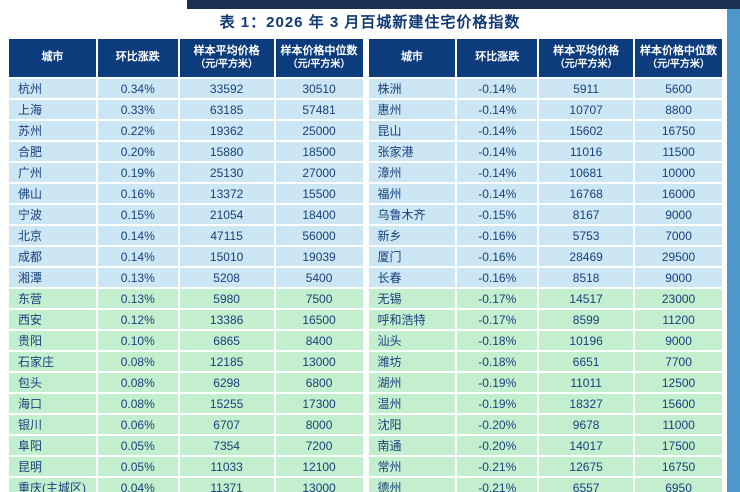 The height and width of the screenshot is (492, 740). I want to click on cell-city: 湘潭, so click(52, 277).